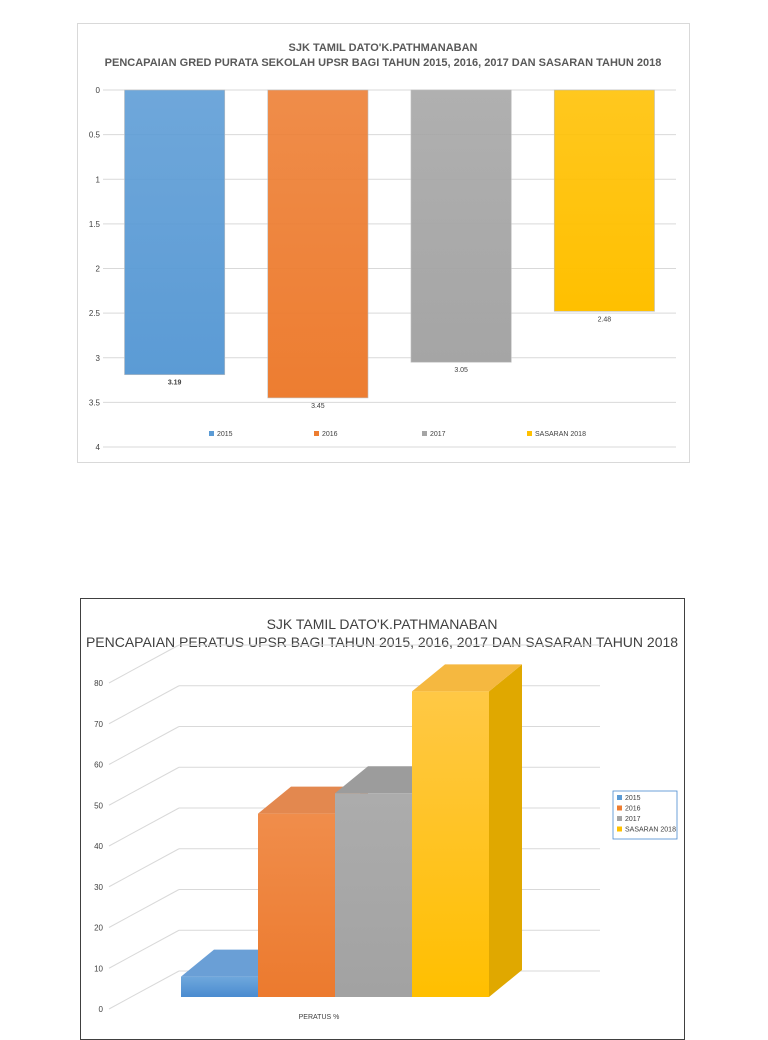  Describe the element at coordinates (383, 48) in the screenshot. I see `chart1-title: SJK TAMIL DATO'K.PATHMANABAN` at that location.